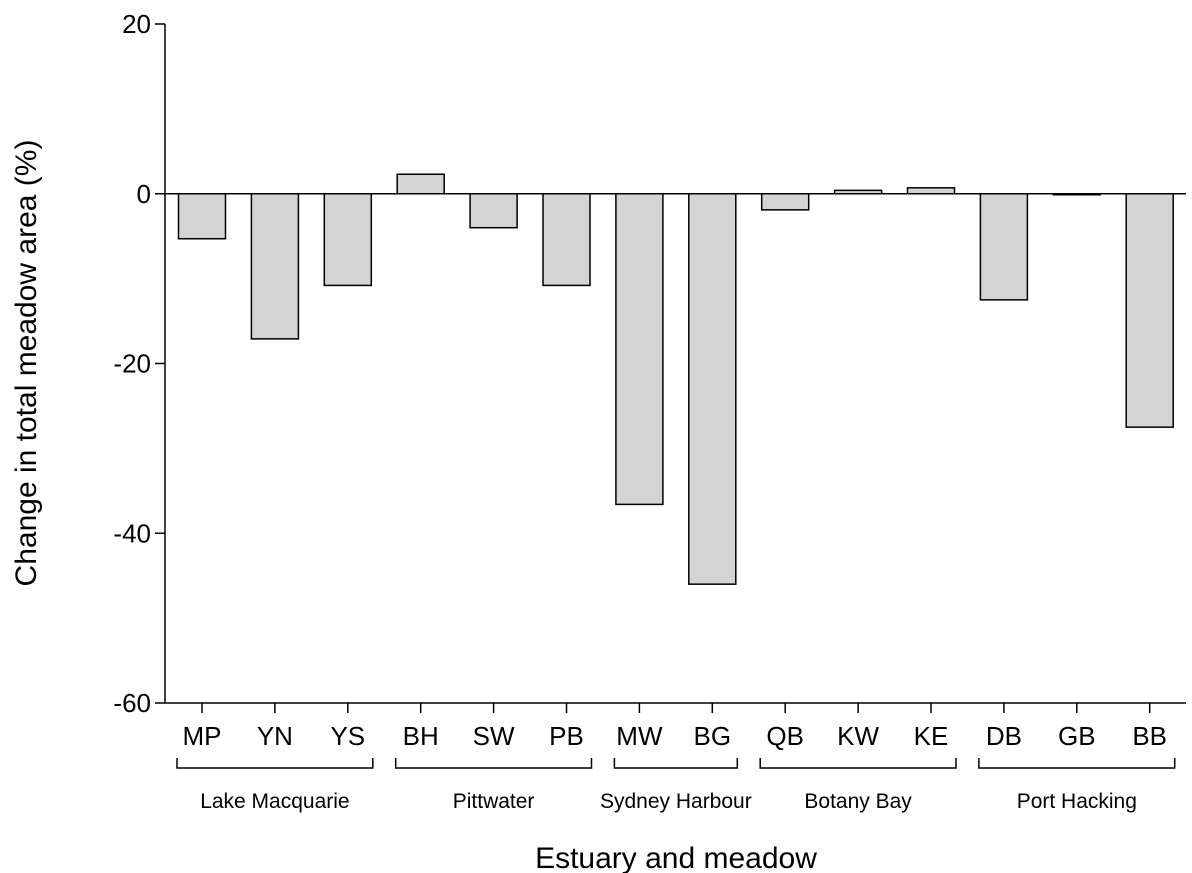 This screenshot has height=873, width=1192. I want to click on bar-pb, so click(566, 240).